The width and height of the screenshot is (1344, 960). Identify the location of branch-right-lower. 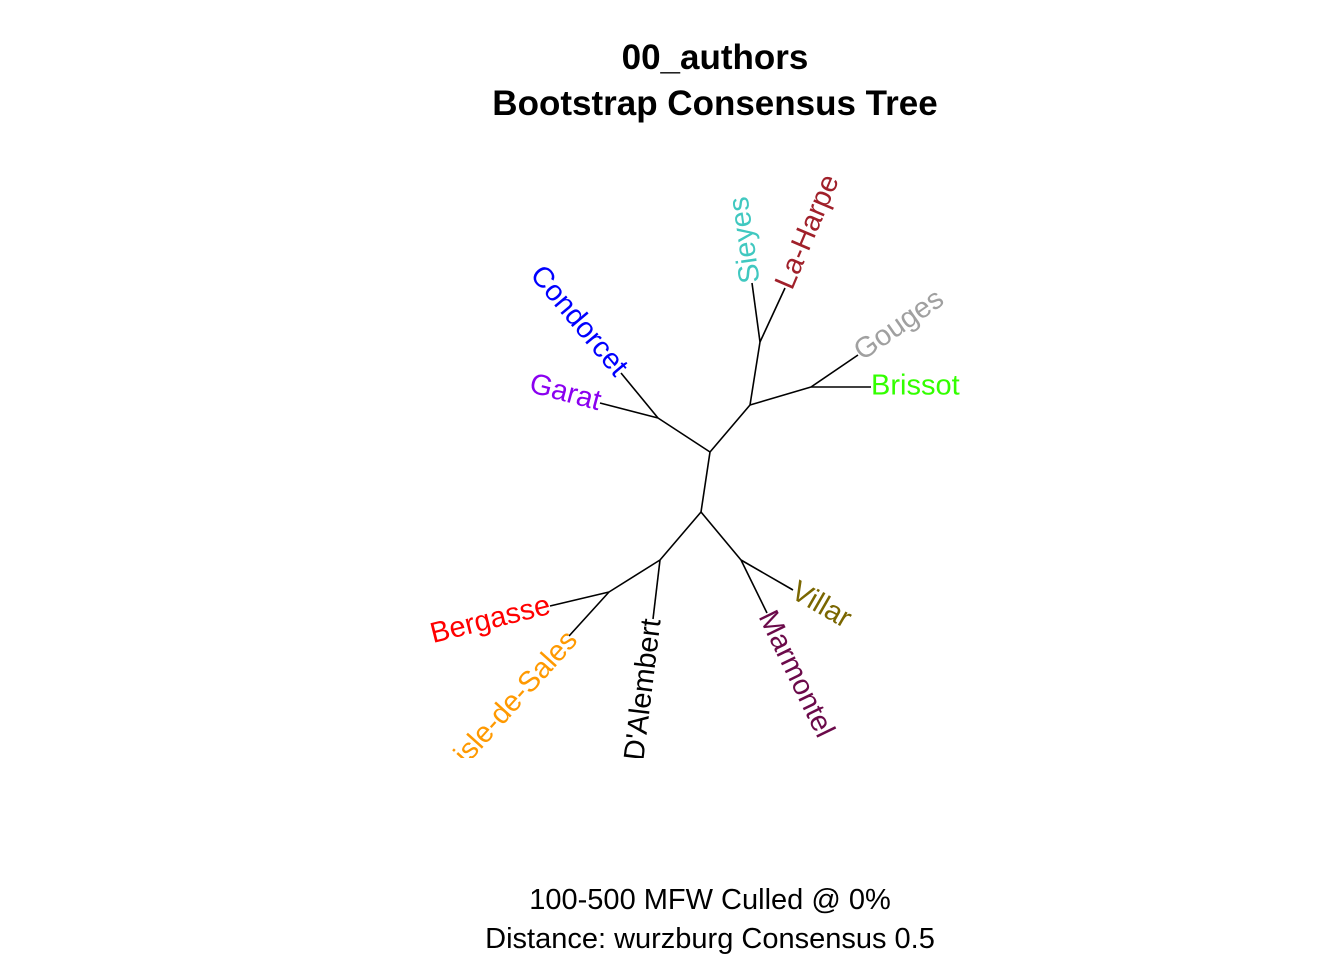
(721, 536).